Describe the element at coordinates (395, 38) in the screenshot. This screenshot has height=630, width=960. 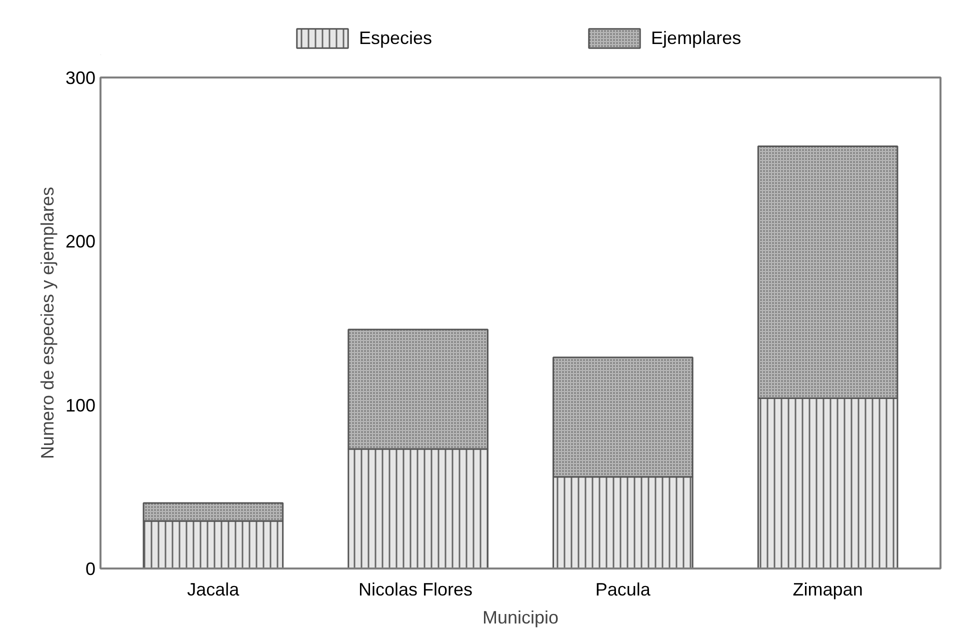
I see `legend-label: Especies` at that location.